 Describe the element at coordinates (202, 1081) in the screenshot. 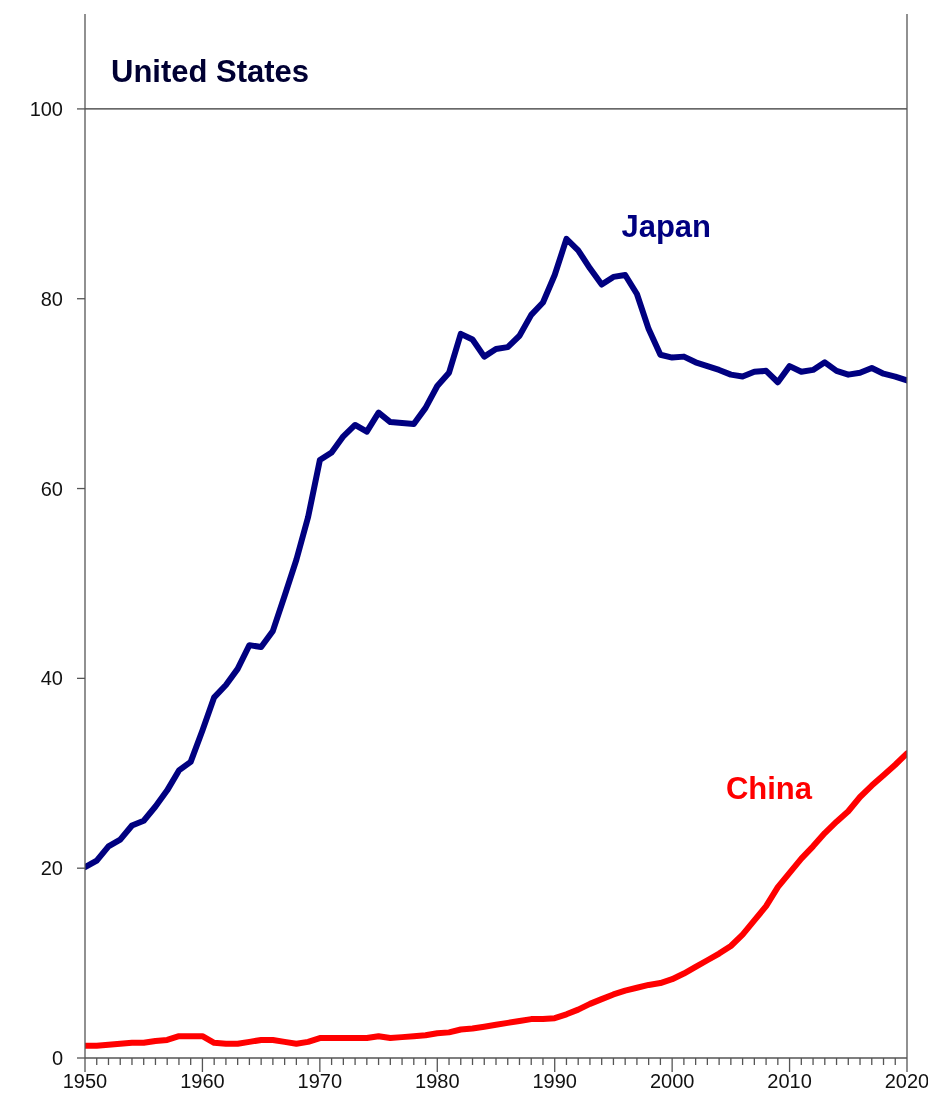

I see `x-tick-label: 1960` at that location.